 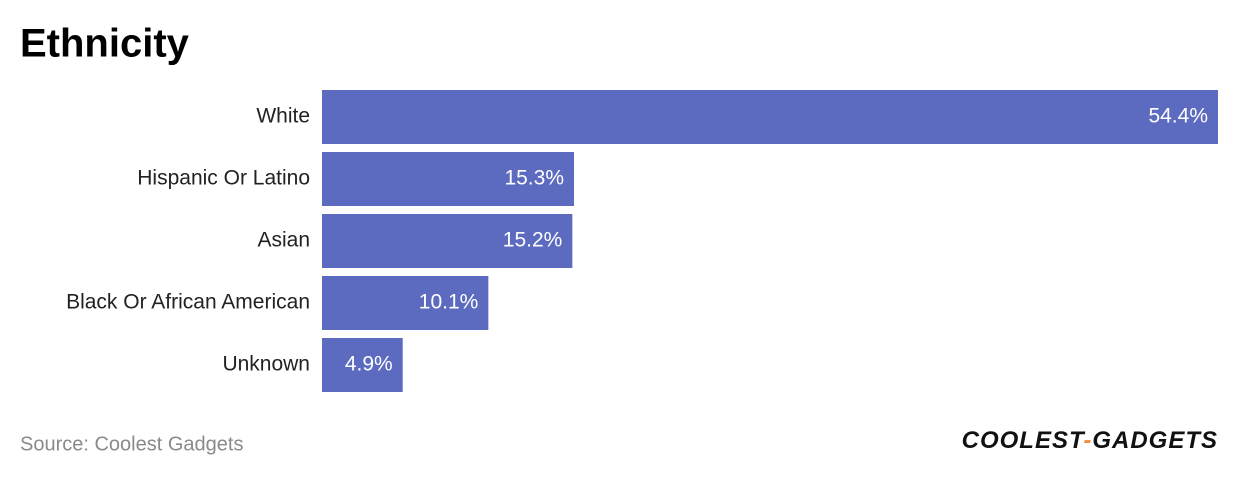 I want to click on logo-part: COOLEST, so click(x=1024, y=440).